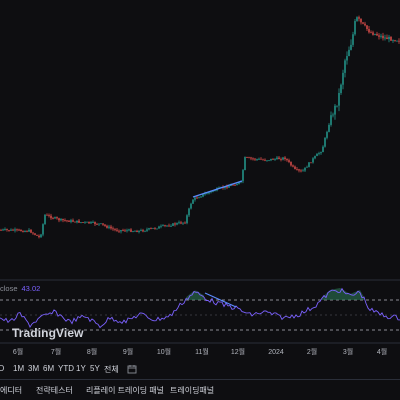 The height and width of the screenshot is (400, 400). I want to click on tab-replay-trading-panel: 리플레이 트레이딩 패널, so click(125, 390).